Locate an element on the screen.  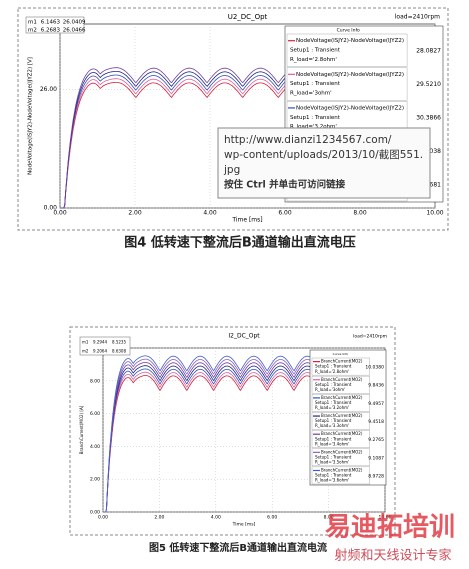
tooltip-text: http://www.dianzi1234567.com/ is located at coordinates (308, 140).